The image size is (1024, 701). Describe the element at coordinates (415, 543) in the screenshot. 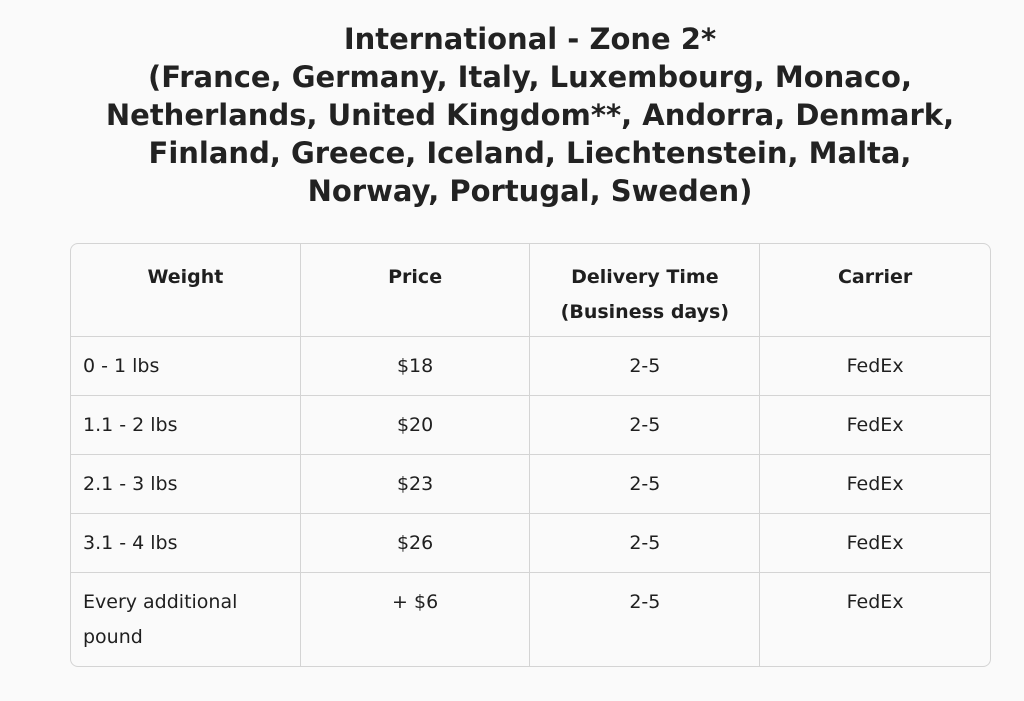

I see `cell-price: $26` at that location.